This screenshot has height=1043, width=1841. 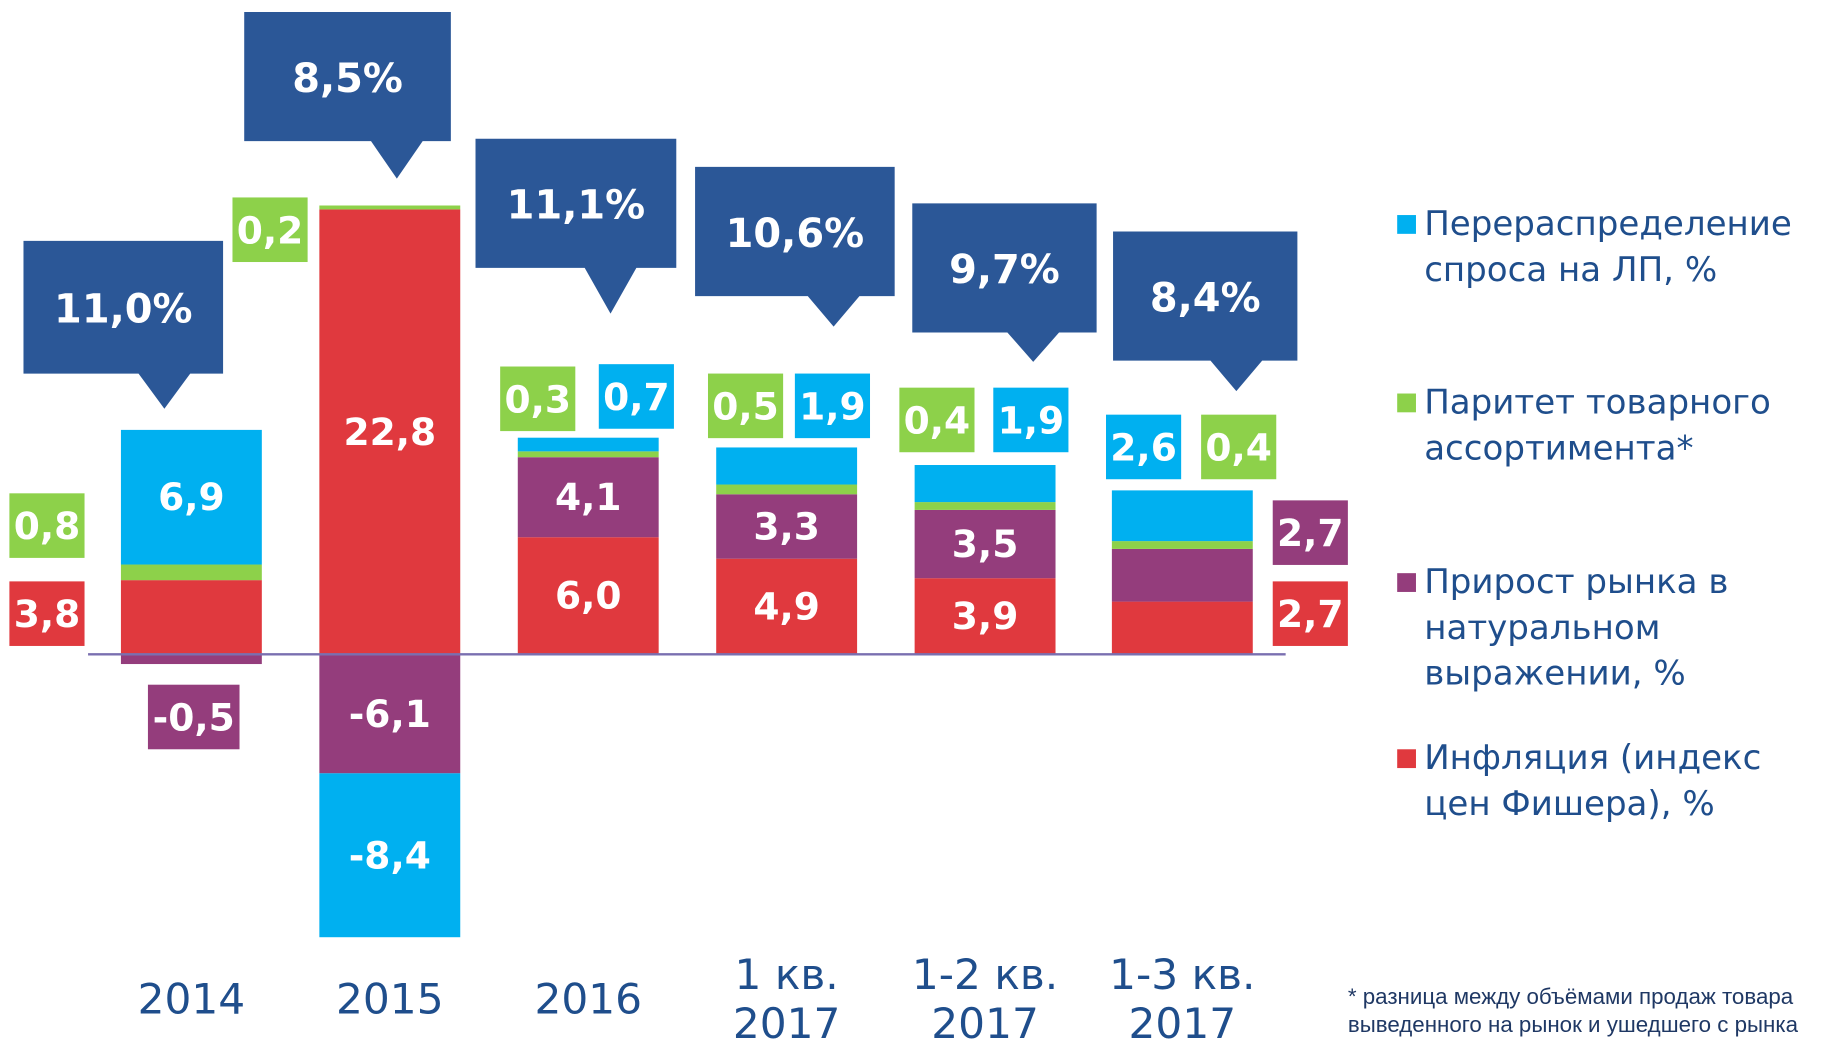 I want to click on legend-label-box: Прирост рынка в натуральном выражении, %, so click(x=1576, y=627).